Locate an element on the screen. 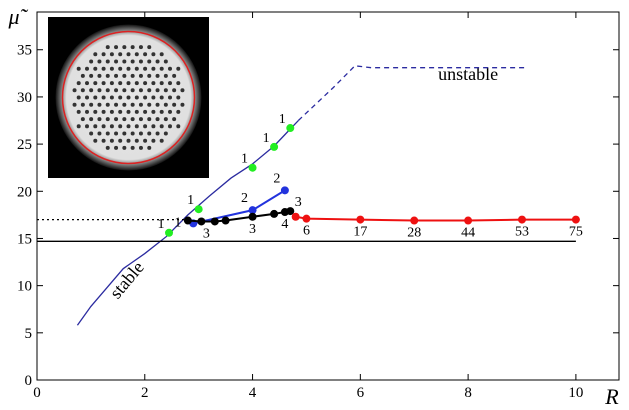 The image size is (629, 410). y-axis-title: μ̃ is located at coordinates (17, 16).